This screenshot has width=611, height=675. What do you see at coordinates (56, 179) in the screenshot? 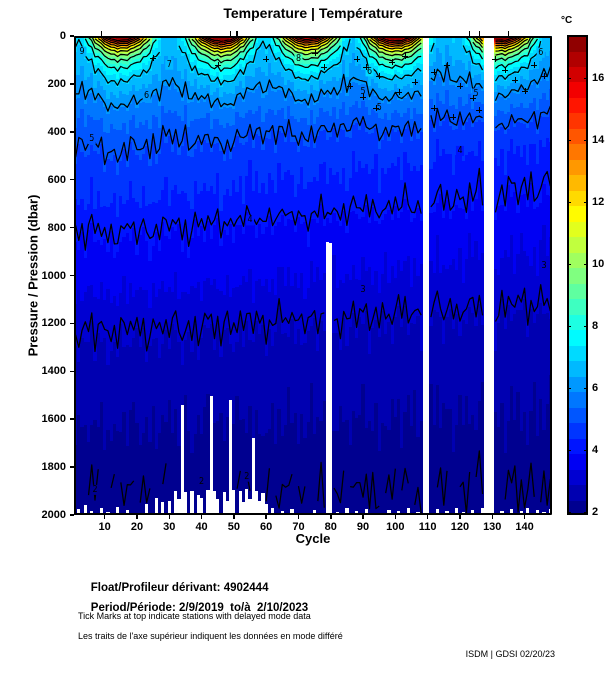
I see `y-tick-label: 600` at bounding box center [56, 179].